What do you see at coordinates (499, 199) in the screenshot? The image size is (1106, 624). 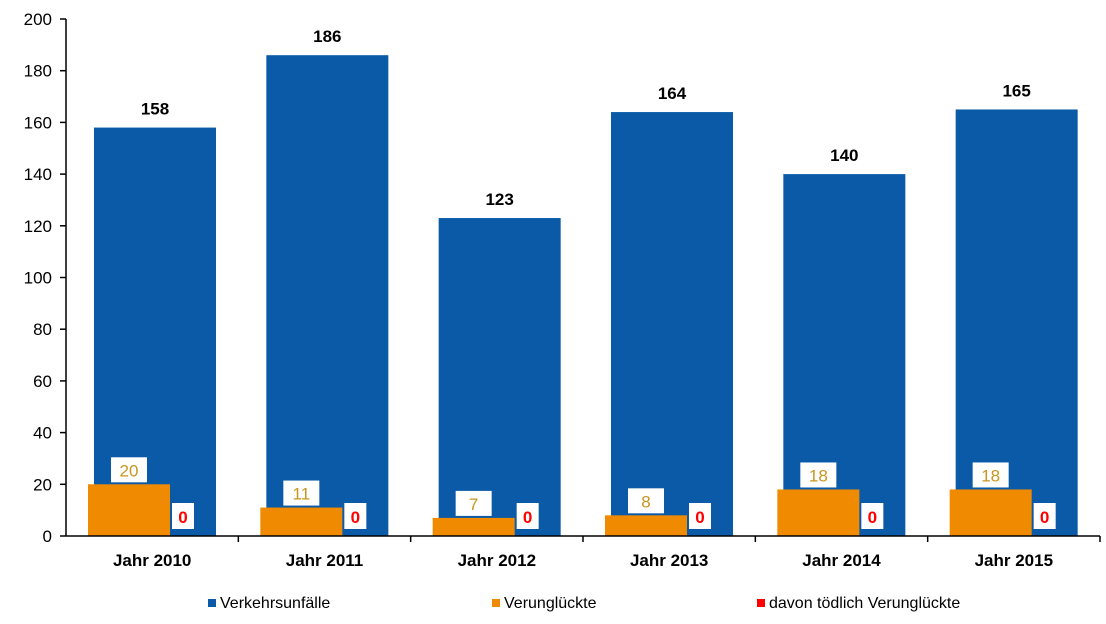 I see `data-label-verkehrsunfaelle: 123` at bounding box center [499, 199].